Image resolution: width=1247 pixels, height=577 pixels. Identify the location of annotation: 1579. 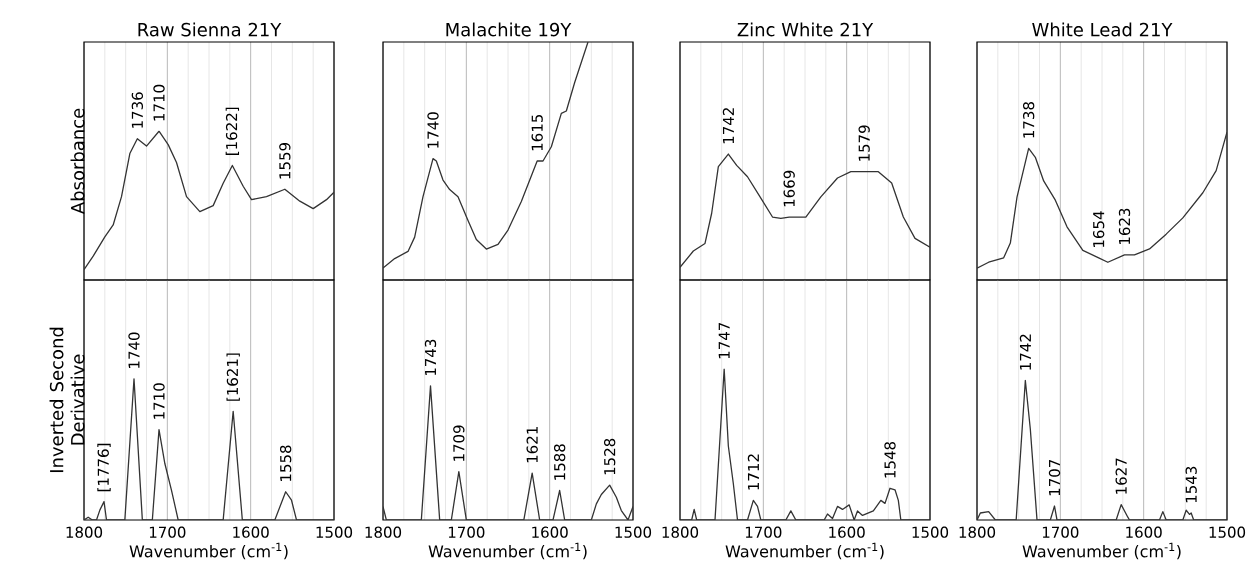
(864, 143).